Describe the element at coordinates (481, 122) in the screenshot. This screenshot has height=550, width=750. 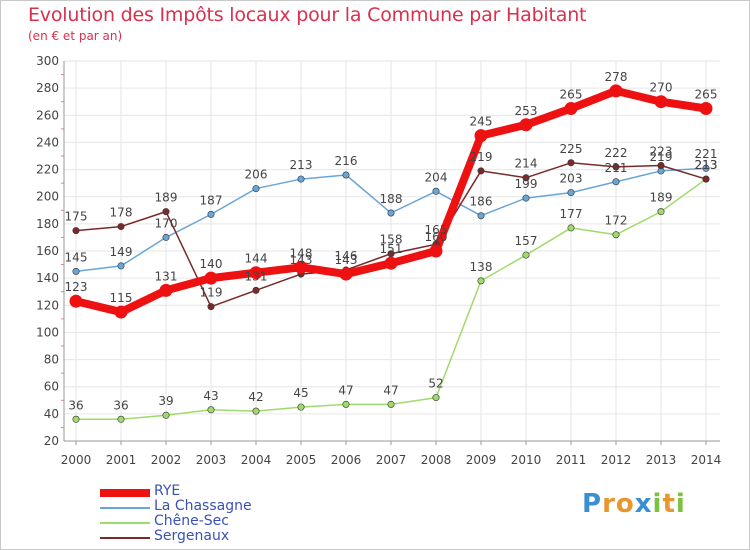
I see `data-label-rye: 245` at that location.